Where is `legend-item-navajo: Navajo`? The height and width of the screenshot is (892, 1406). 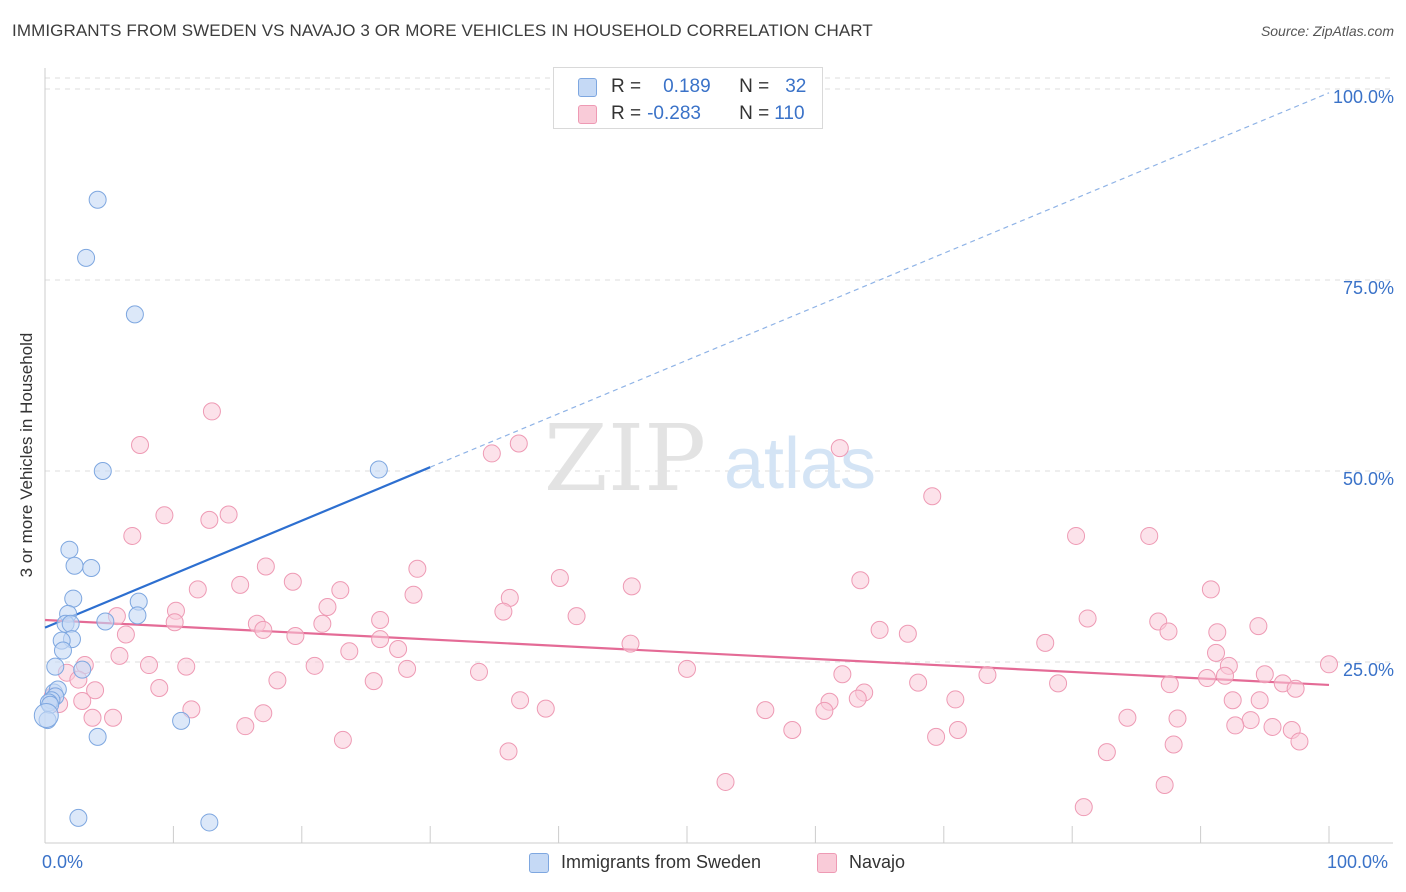
legend-item-navajo: Navajo is located at coordinates (861, 862).